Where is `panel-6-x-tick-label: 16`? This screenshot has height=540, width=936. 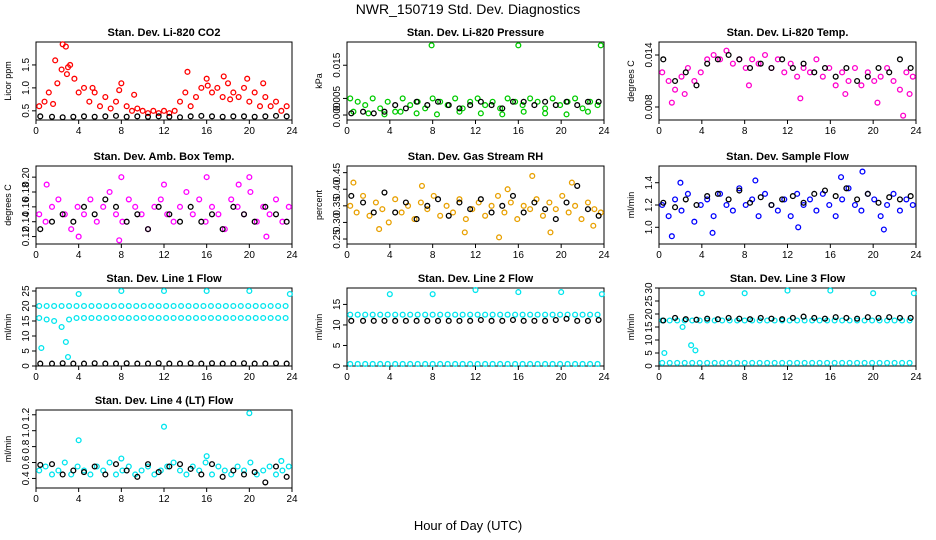
panel-6-x-tick-label: 16 is located at coordinates (831, 255).